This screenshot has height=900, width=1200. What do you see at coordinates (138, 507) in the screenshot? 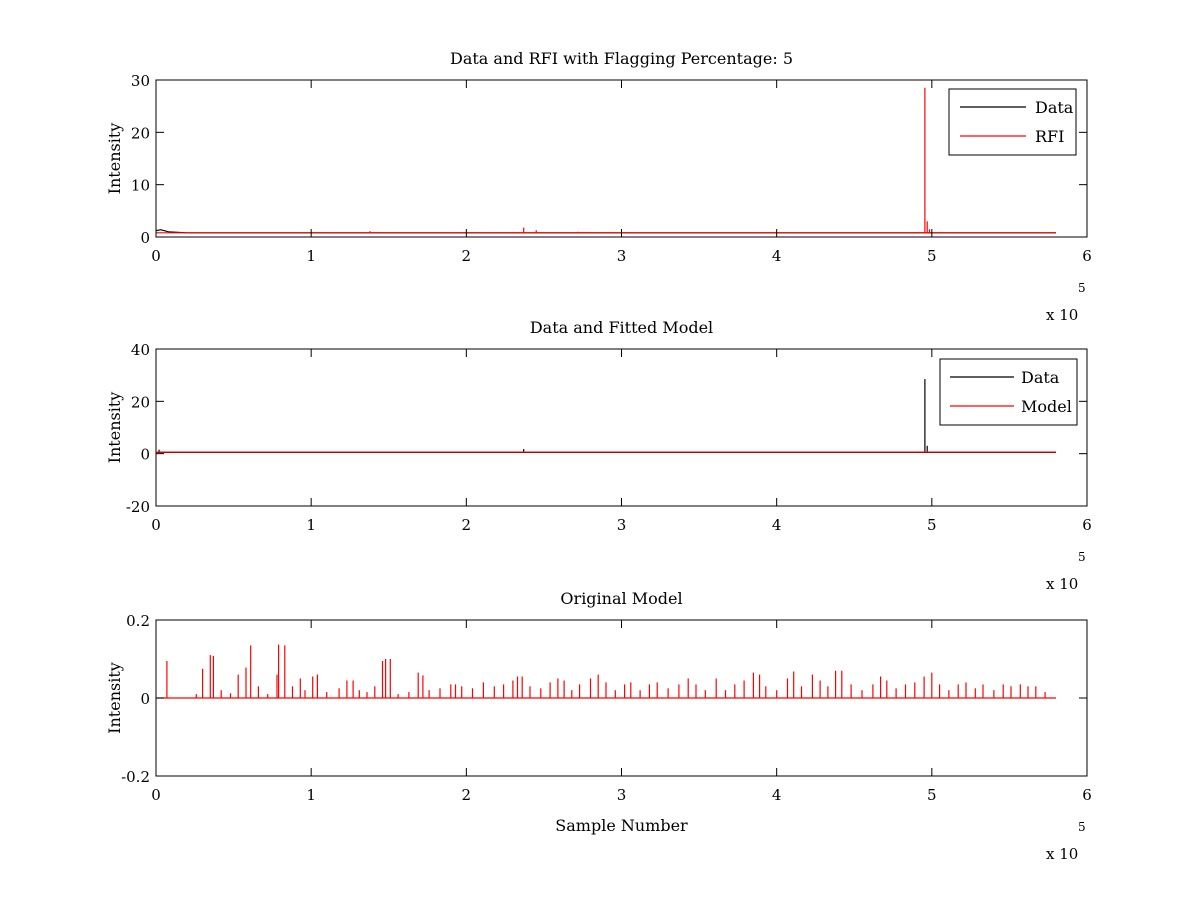
I see `y-tick-label: -20` at bounding box center [138, 507].